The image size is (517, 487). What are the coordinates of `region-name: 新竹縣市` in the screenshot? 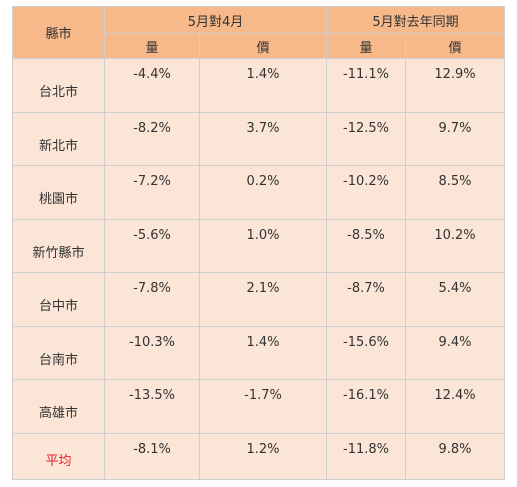 It's located at (58, 246).